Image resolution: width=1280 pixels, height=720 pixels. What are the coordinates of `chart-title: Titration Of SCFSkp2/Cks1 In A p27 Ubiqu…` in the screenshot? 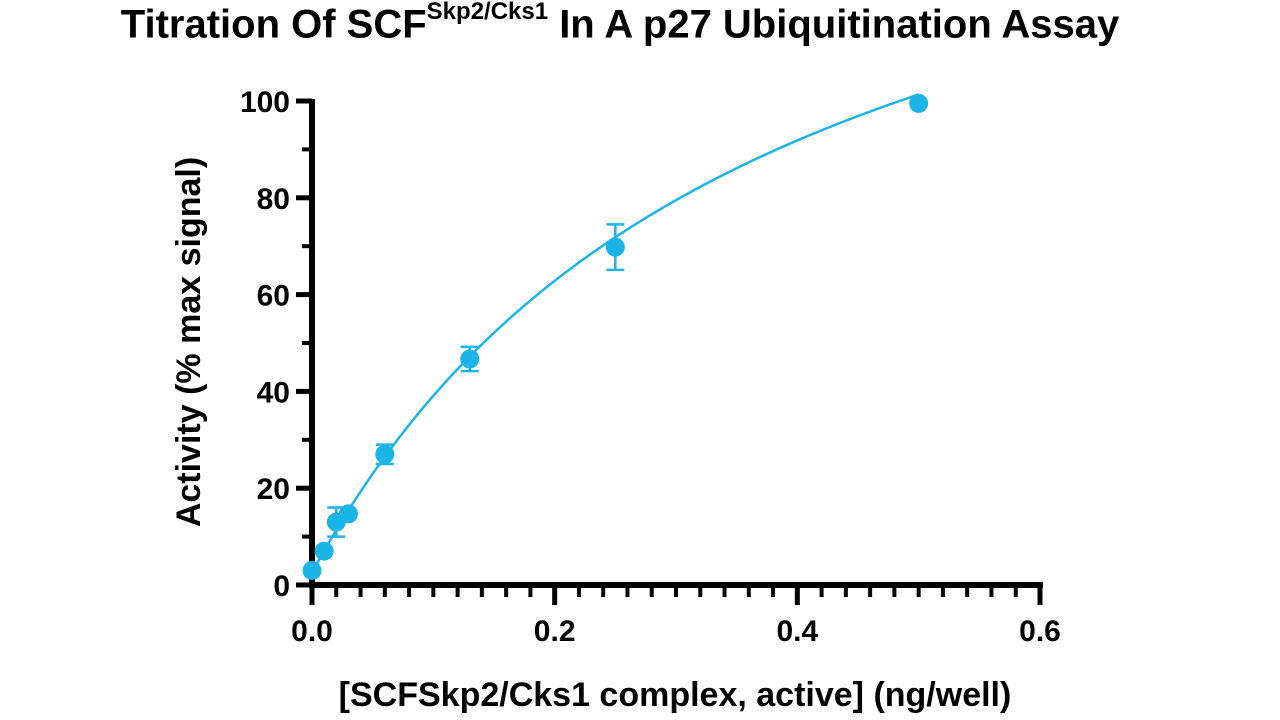 It's located at (620, 23).